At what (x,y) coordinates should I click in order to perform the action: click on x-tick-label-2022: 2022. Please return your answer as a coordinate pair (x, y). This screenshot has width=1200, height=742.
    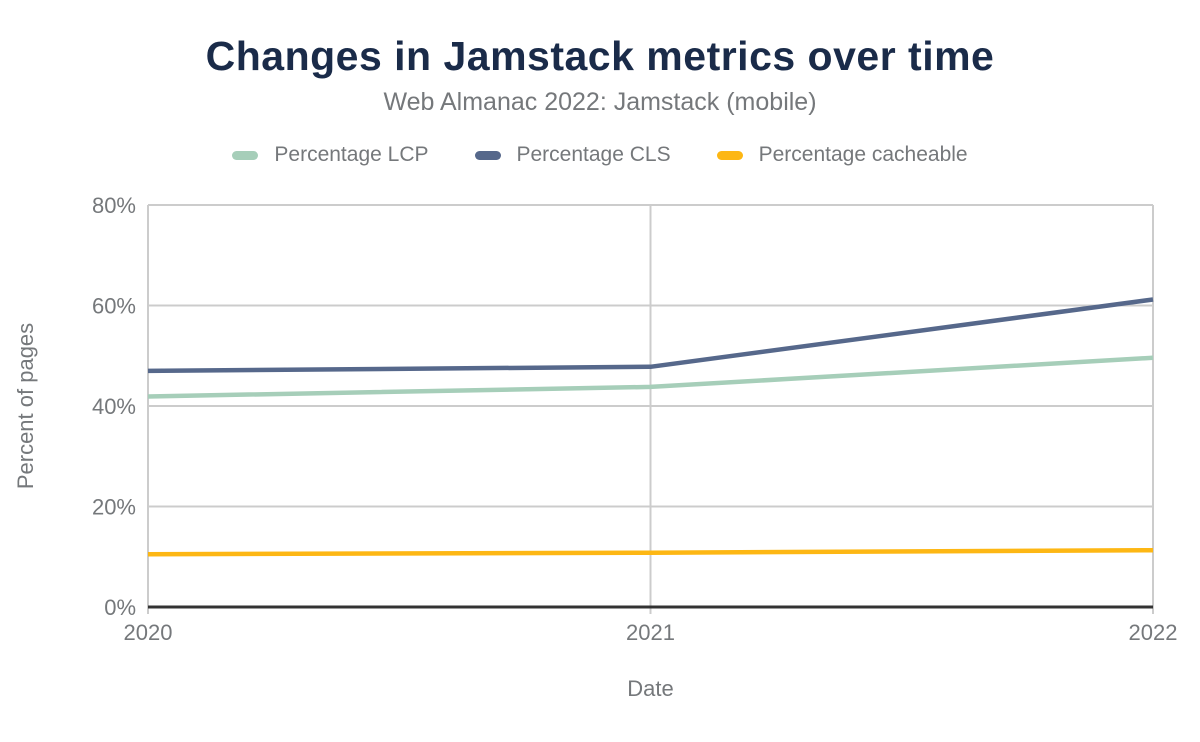
    Looking at the image, I should click on (1153, 632).